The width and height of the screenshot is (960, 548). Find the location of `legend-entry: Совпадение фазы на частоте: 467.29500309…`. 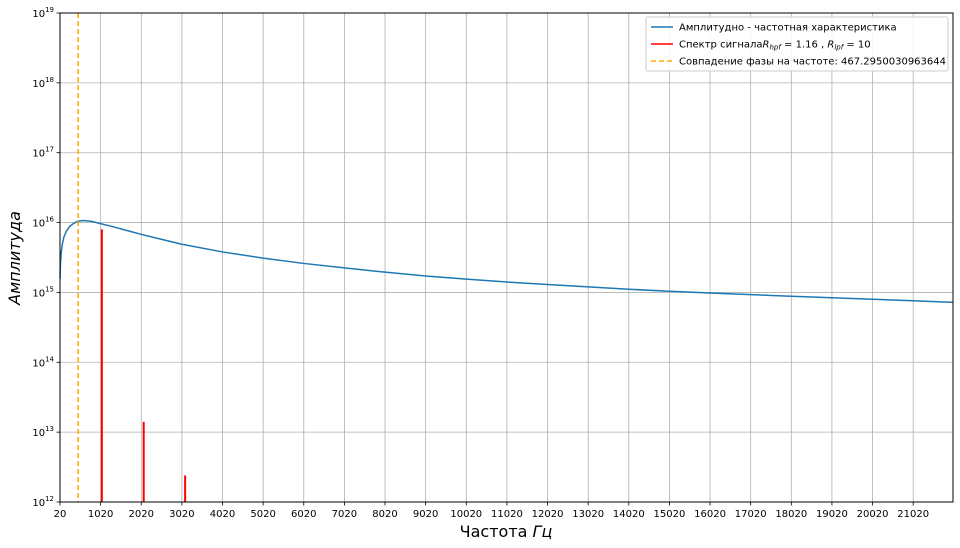

legend-entry: Совпадение фазы на частоте: 467.29500309… is located at coordinates (812, 62).